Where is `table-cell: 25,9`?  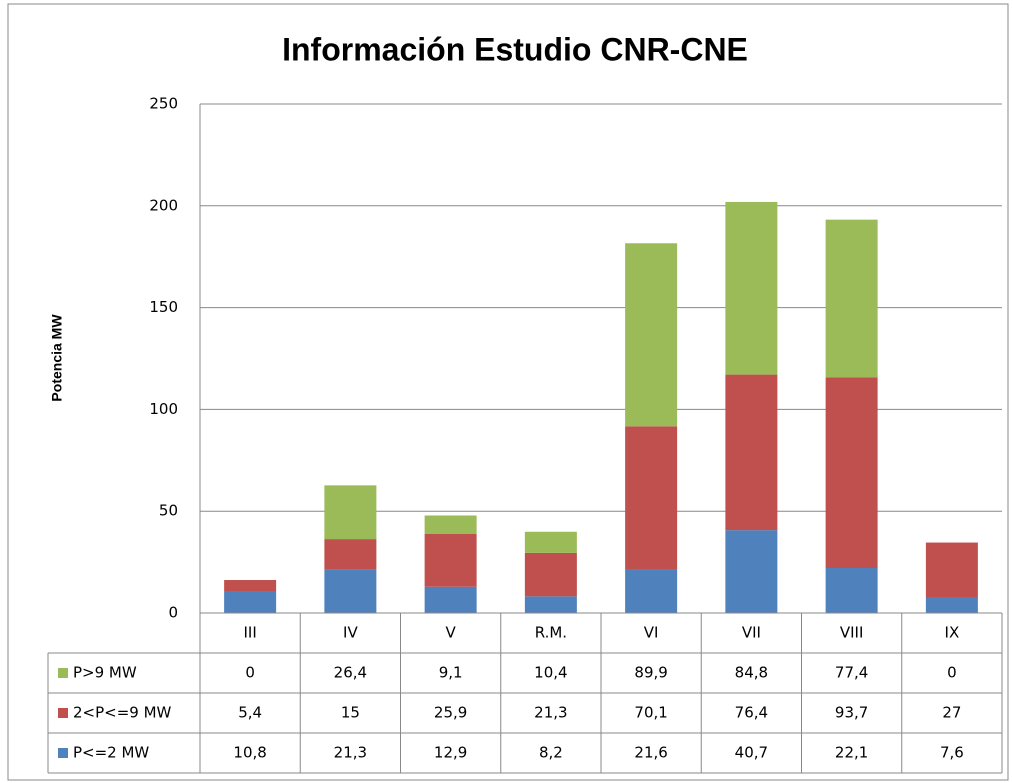 table-cell: 25,9 is located at coordinates (450, 713).